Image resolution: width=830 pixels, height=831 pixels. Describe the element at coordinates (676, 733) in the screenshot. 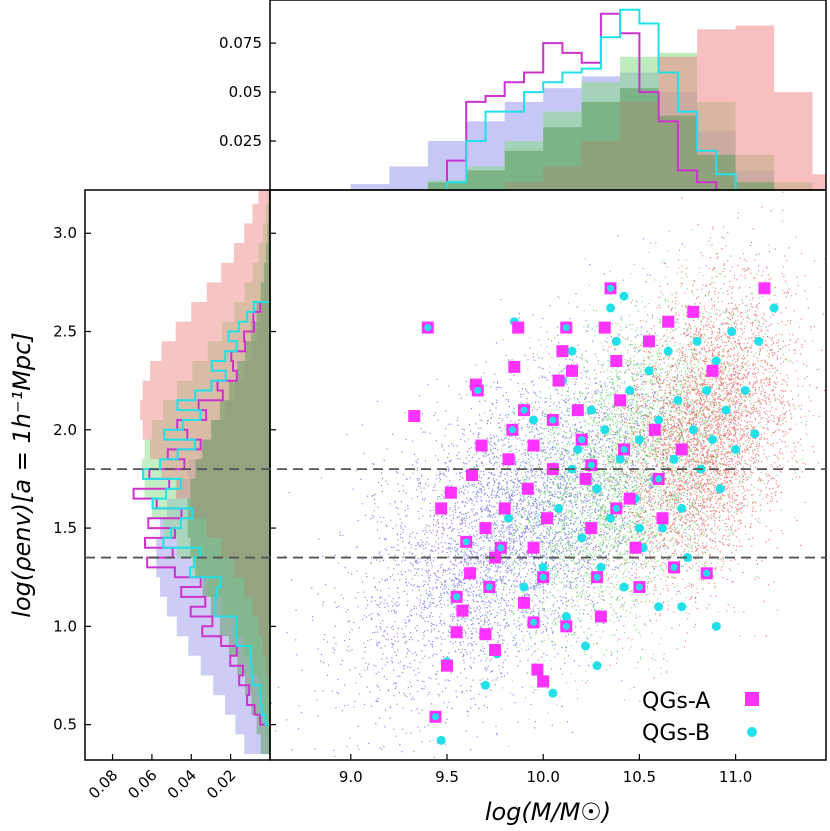

I see `legend-label-qgs-b: QGs-B` at that location.